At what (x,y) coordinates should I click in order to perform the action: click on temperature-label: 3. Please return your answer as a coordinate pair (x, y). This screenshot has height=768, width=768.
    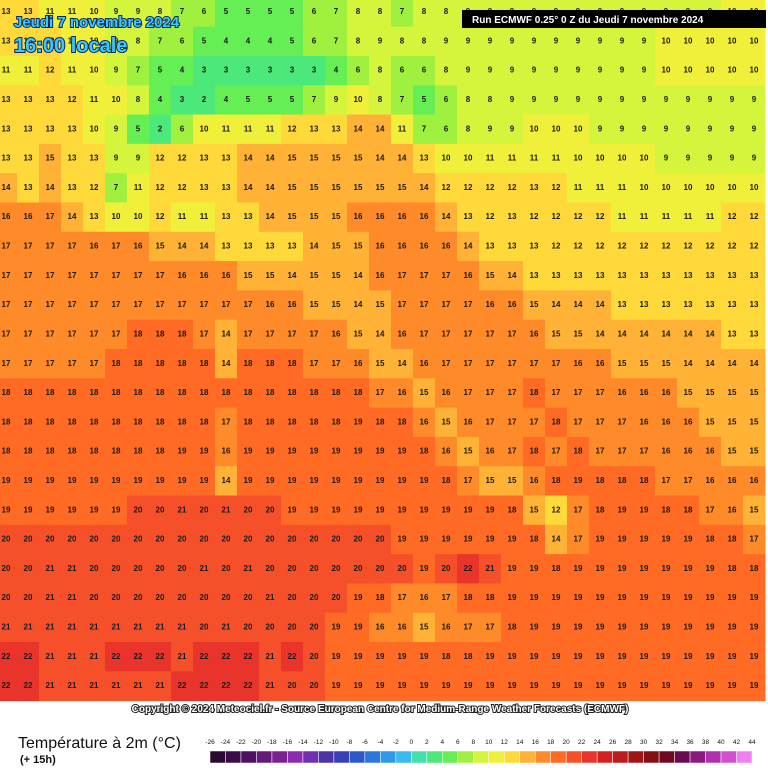
    Looking at the image, I should click on (226, 70).